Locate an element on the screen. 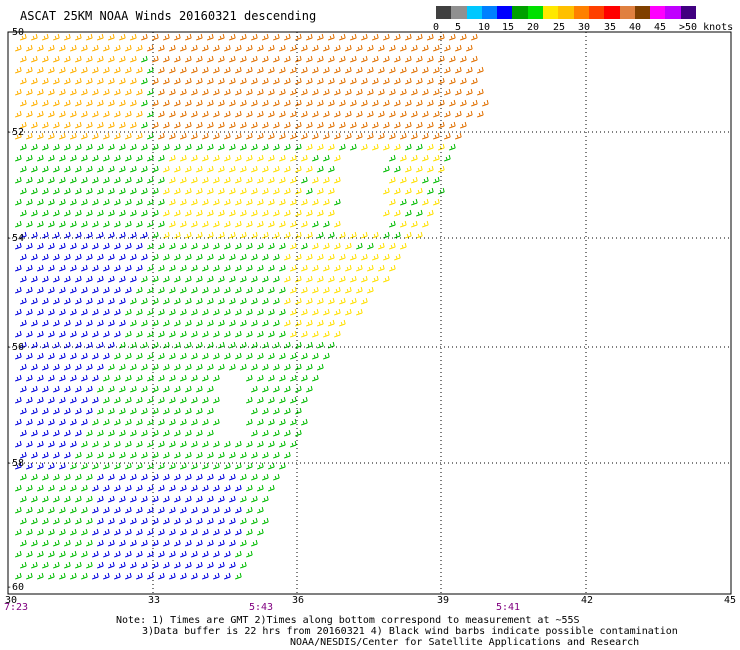 The width and height of the screenshot is (740, 650). scale-label: 10 is located at coordinates (484, 27).